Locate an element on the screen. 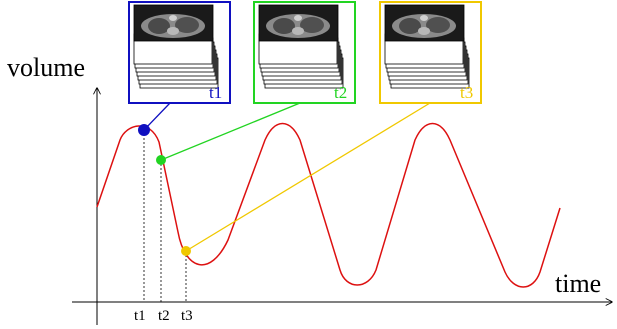 This screenshot has width=617, height=329. t2-connector is located at coordinates (230, 131).